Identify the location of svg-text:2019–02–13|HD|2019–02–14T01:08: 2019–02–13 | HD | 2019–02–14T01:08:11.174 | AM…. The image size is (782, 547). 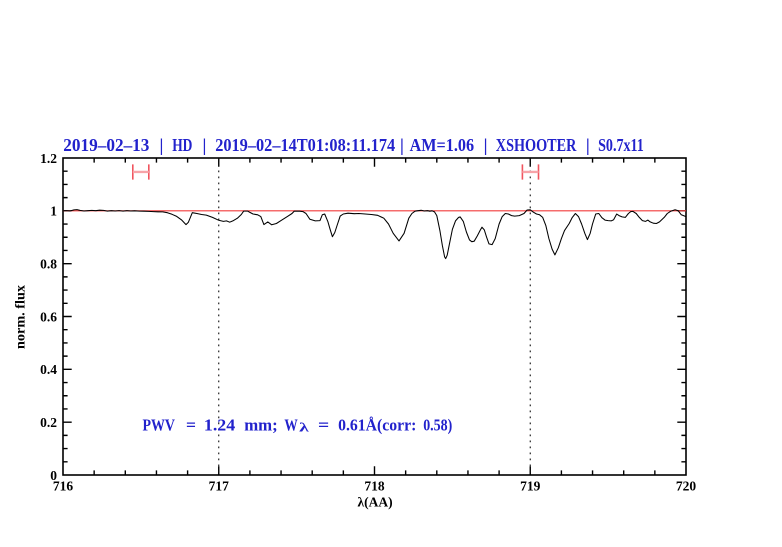
(353, 145).